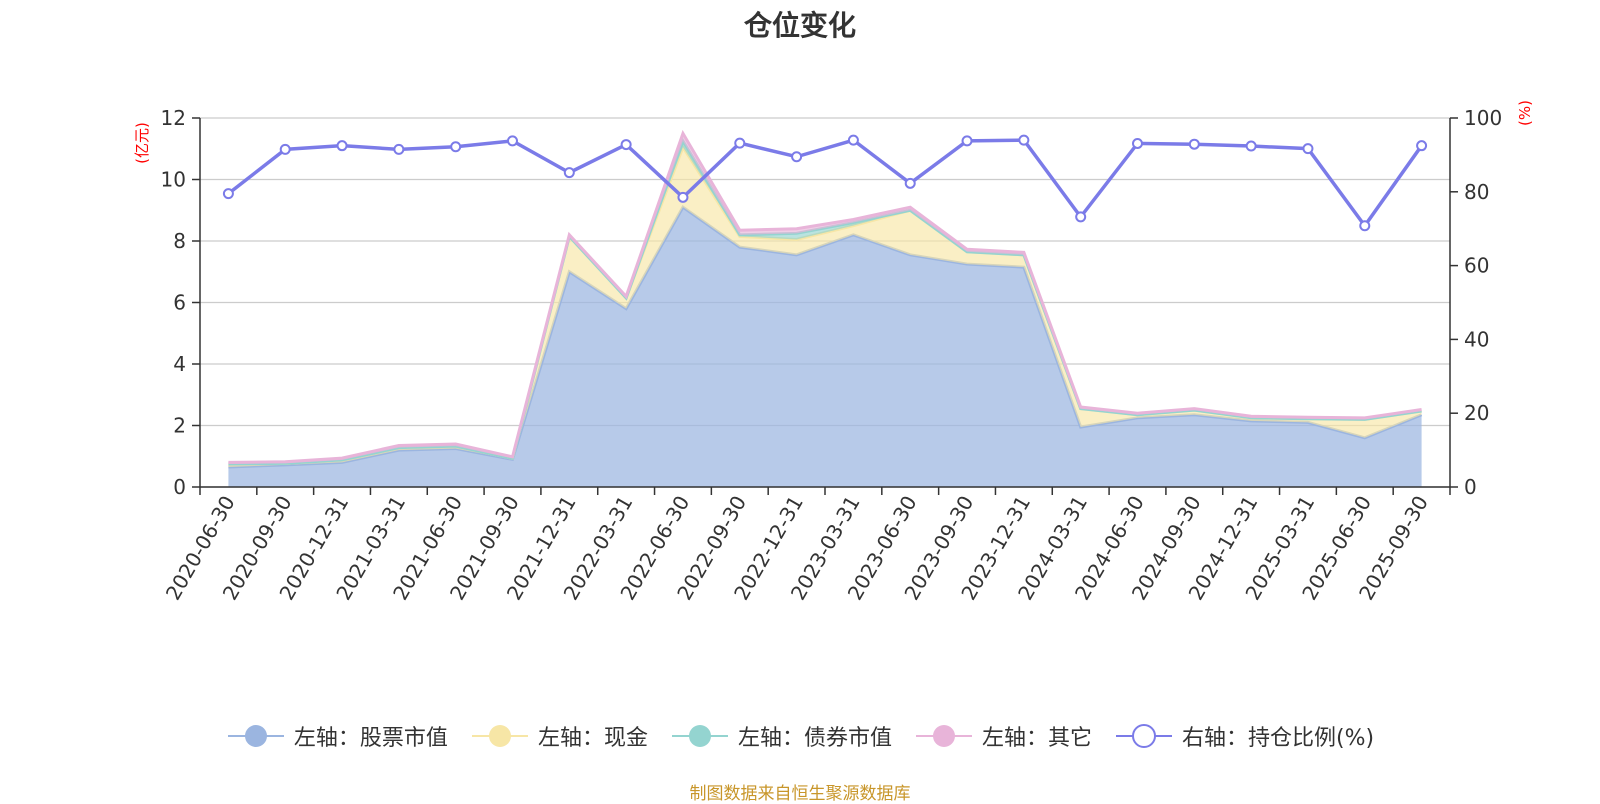 The width and height of the screenshot is (1600, 804). What do you see at coordinates (1525, 113) in the screenshot?
I see `right-axis-unit: (%)` at bounding box center [1525, 113].